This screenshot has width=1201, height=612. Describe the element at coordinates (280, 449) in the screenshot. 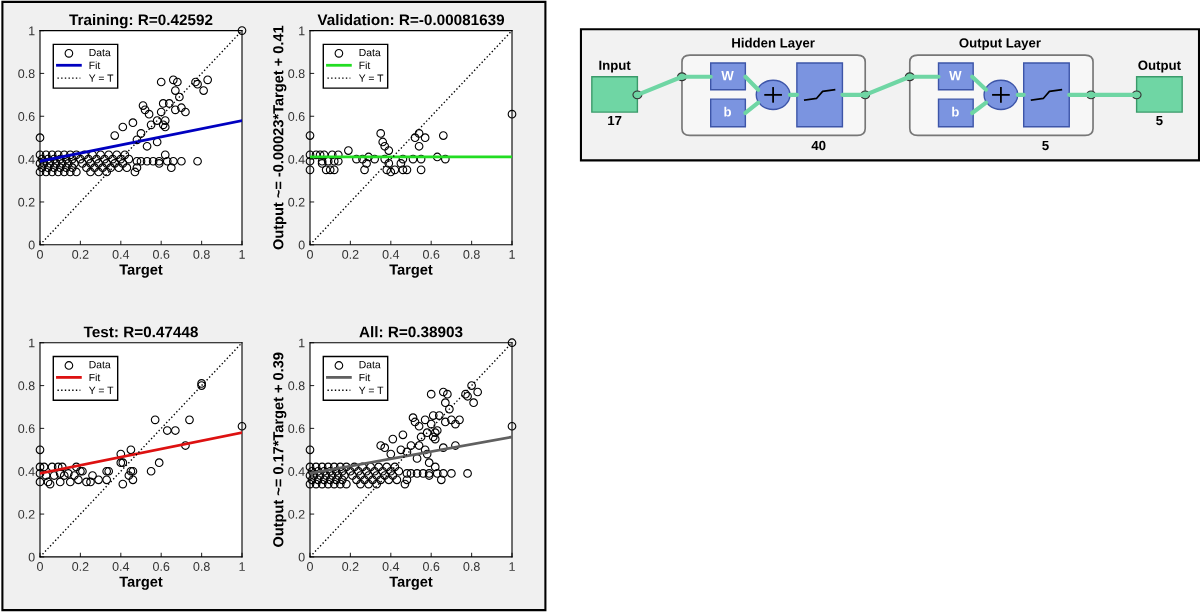

I see `y-axis-title: Output ~= 0.17*Target + 0.39` at that location.